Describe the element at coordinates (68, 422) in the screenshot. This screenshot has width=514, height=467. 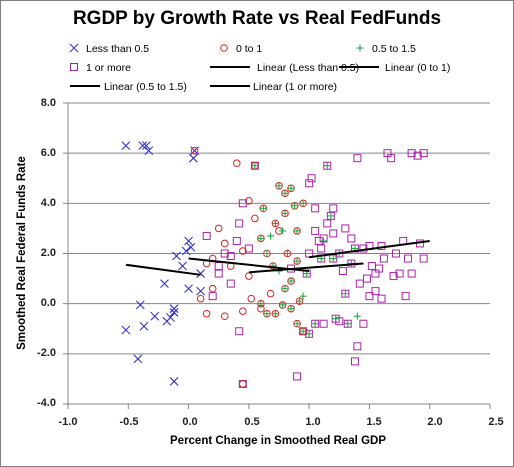
I see `x-tick-label: -1.0` at that location.